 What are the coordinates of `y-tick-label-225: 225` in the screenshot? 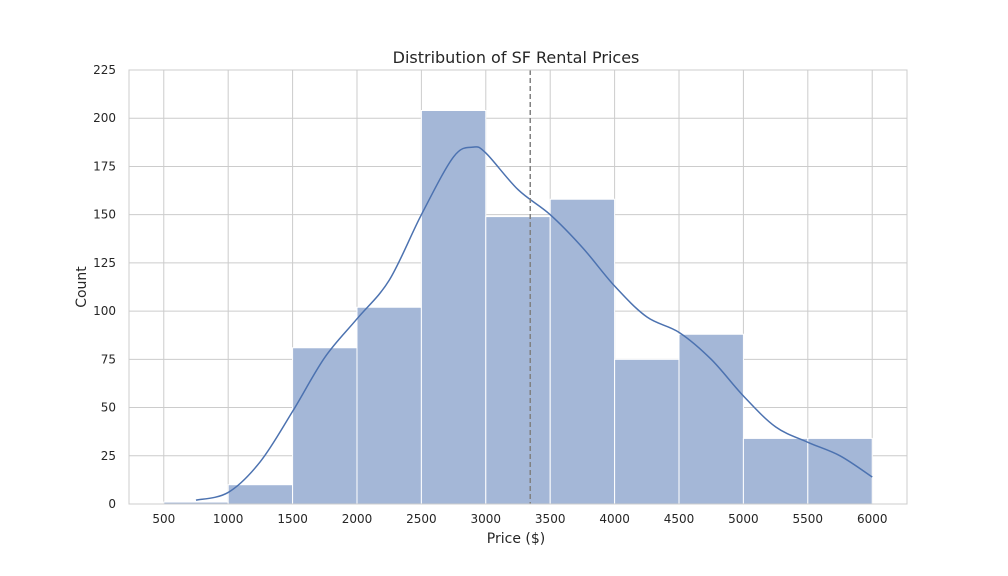 It's located at (104, 70).